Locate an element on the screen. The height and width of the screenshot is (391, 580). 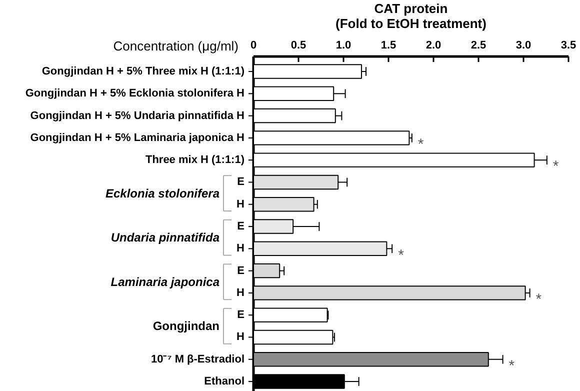
text: Undaria pinnatifida is located at coordinates (165, 237).